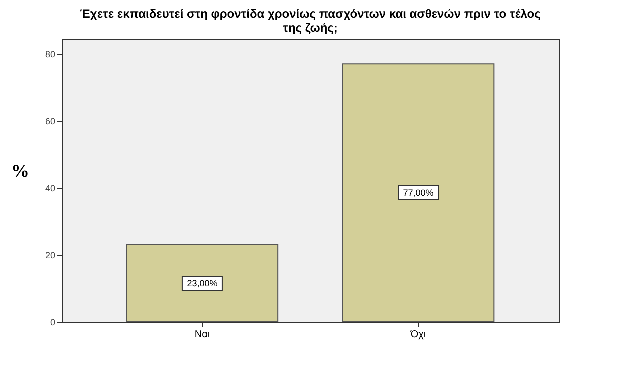 The height and width of the screenshot is (388, 625). I want to click on x-tick-label: Ναι, so click(202, 335).